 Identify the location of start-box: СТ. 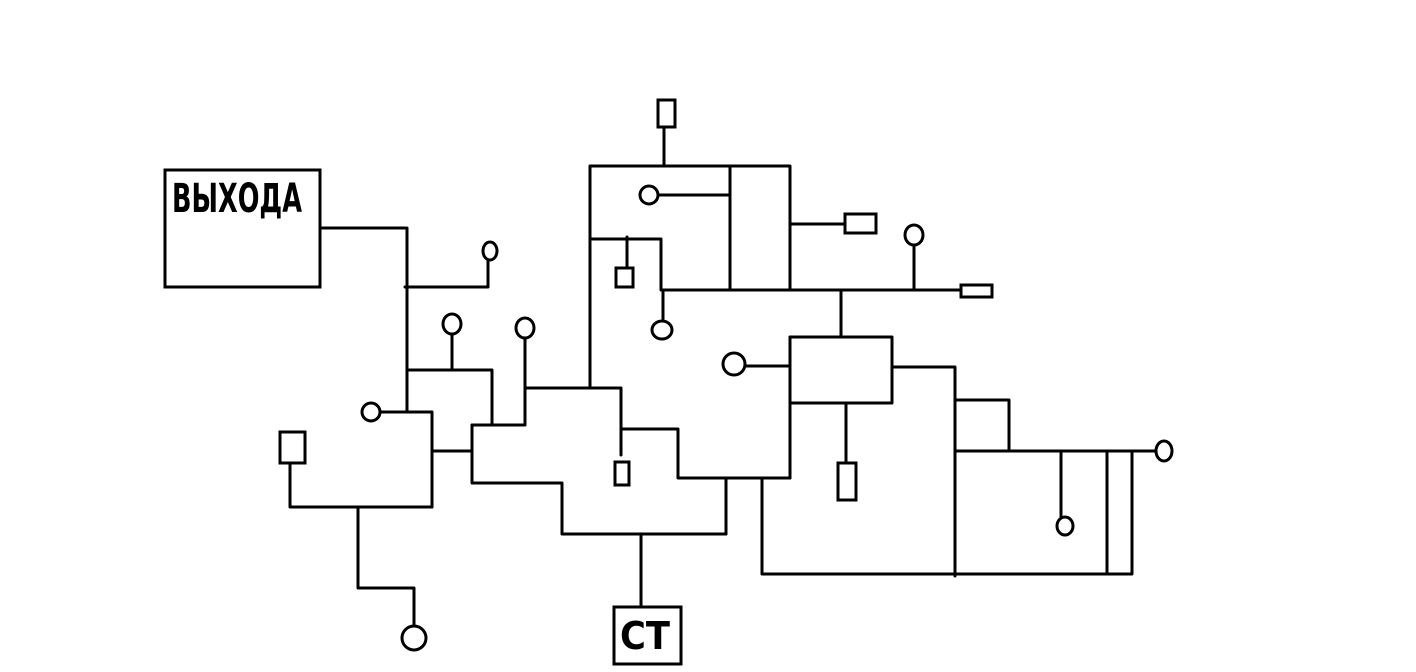
(647, 635).